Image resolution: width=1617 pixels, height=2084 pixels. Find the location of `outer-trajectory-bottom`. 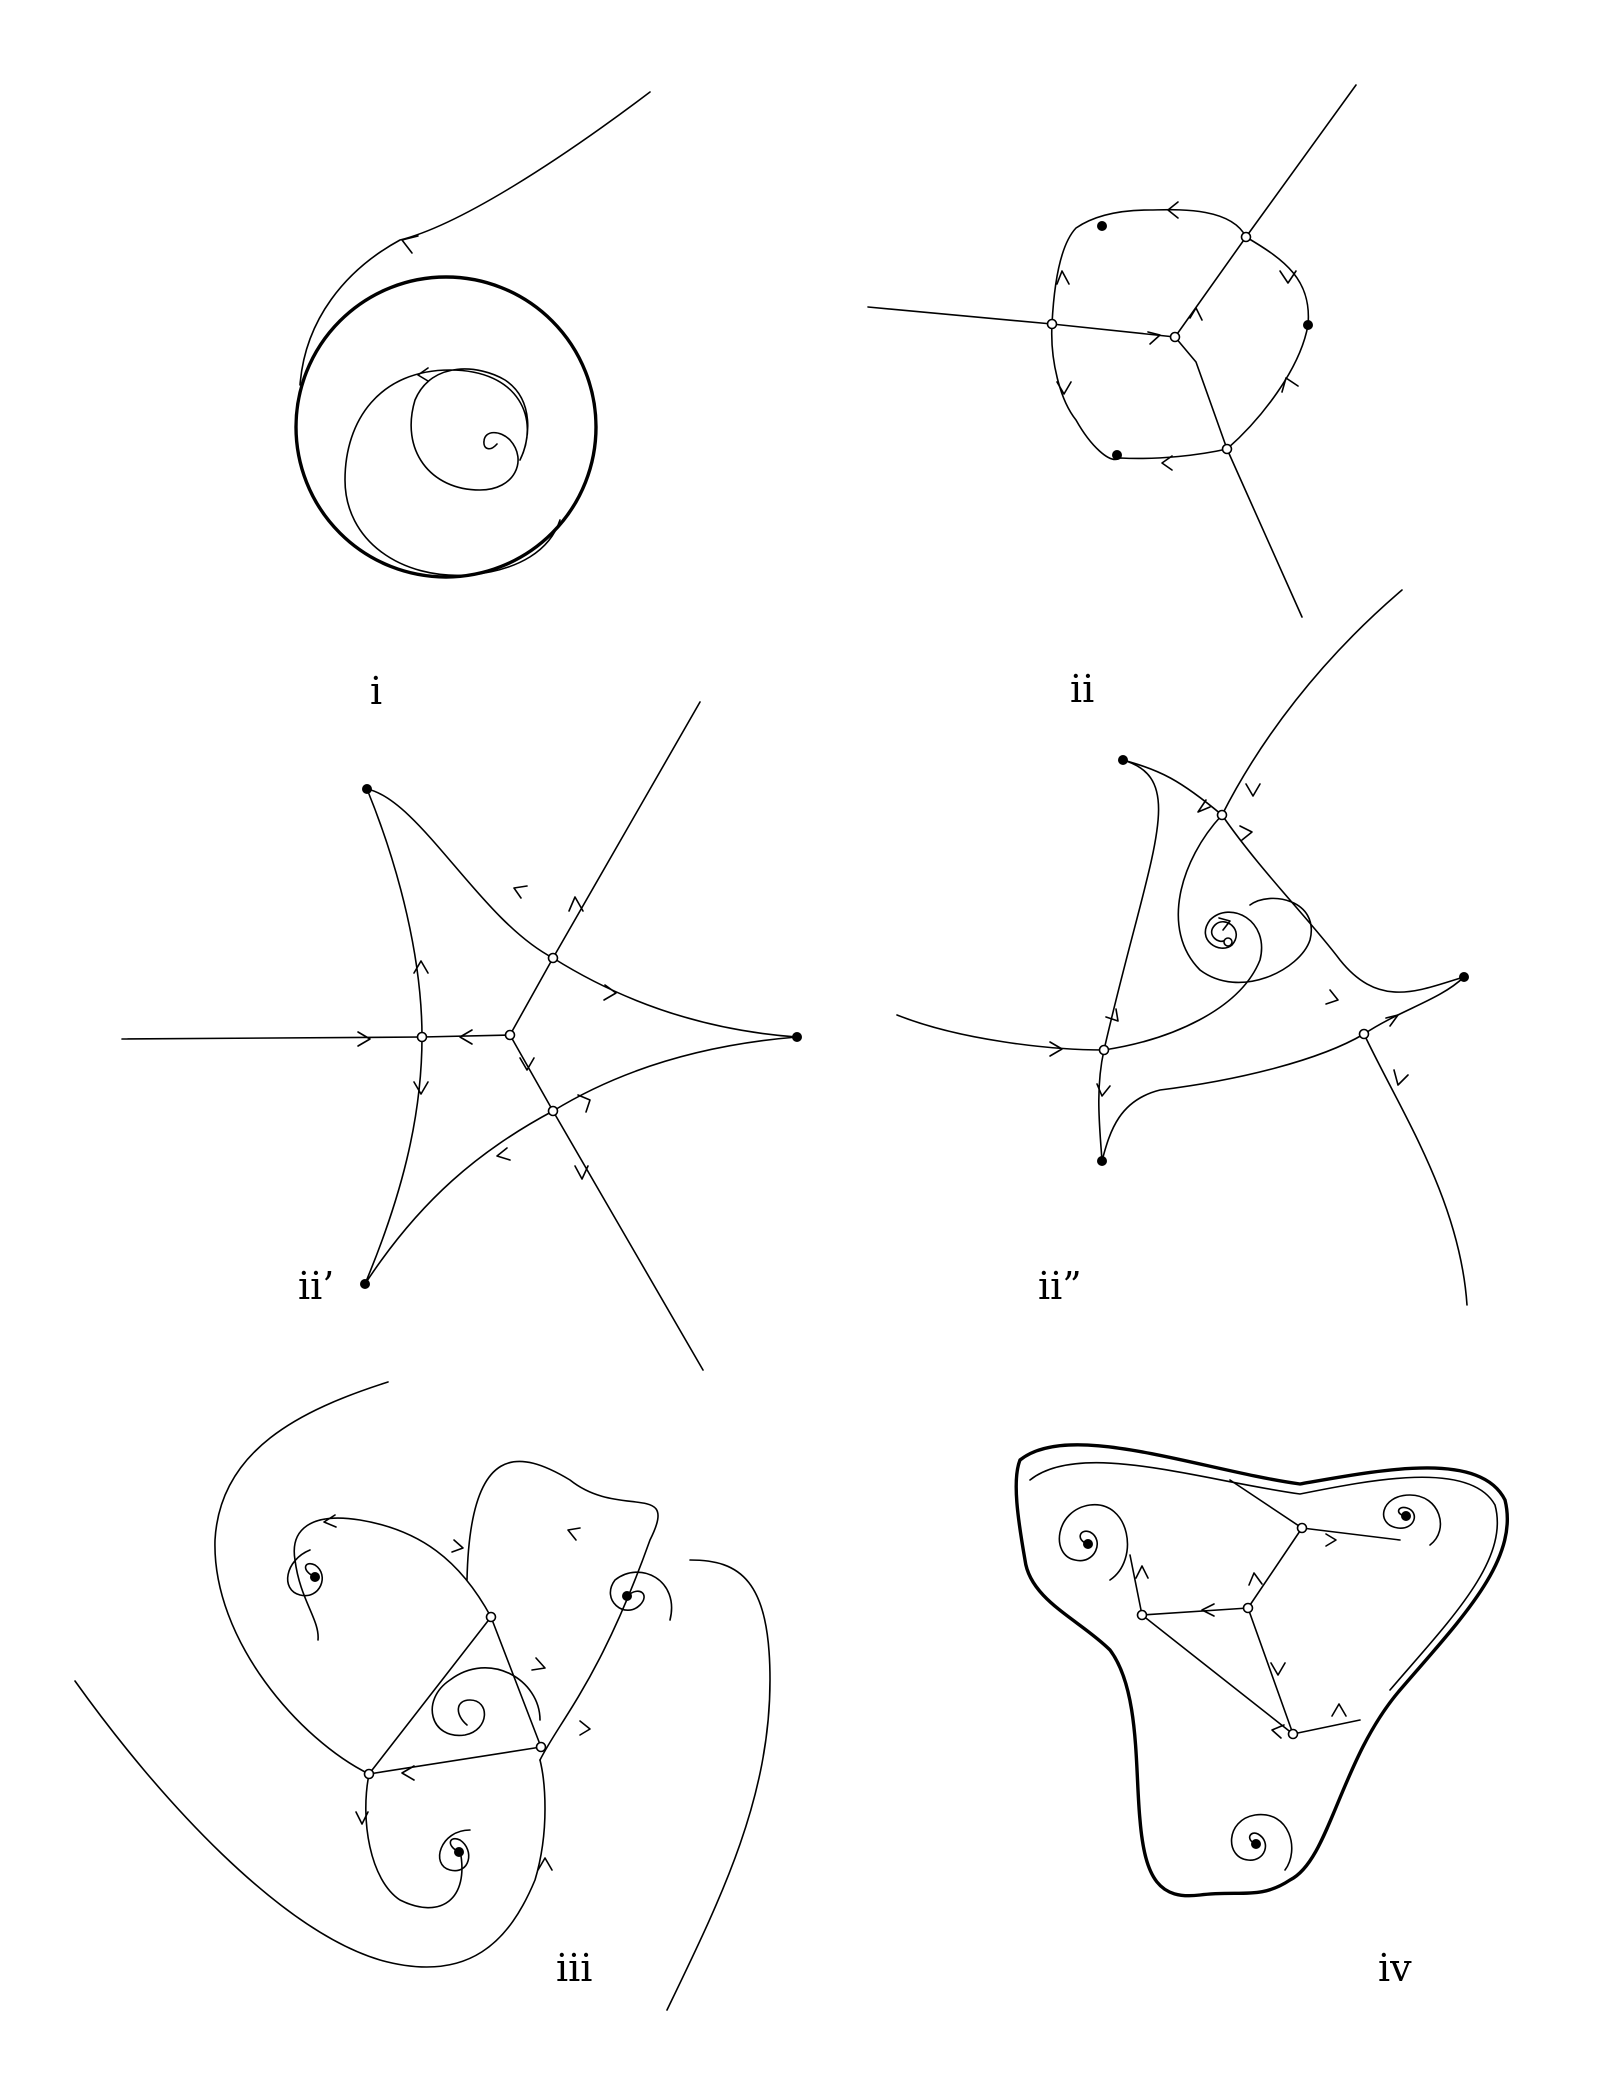

outer-trajectory-bottom is located at coordinates (310, 1824).